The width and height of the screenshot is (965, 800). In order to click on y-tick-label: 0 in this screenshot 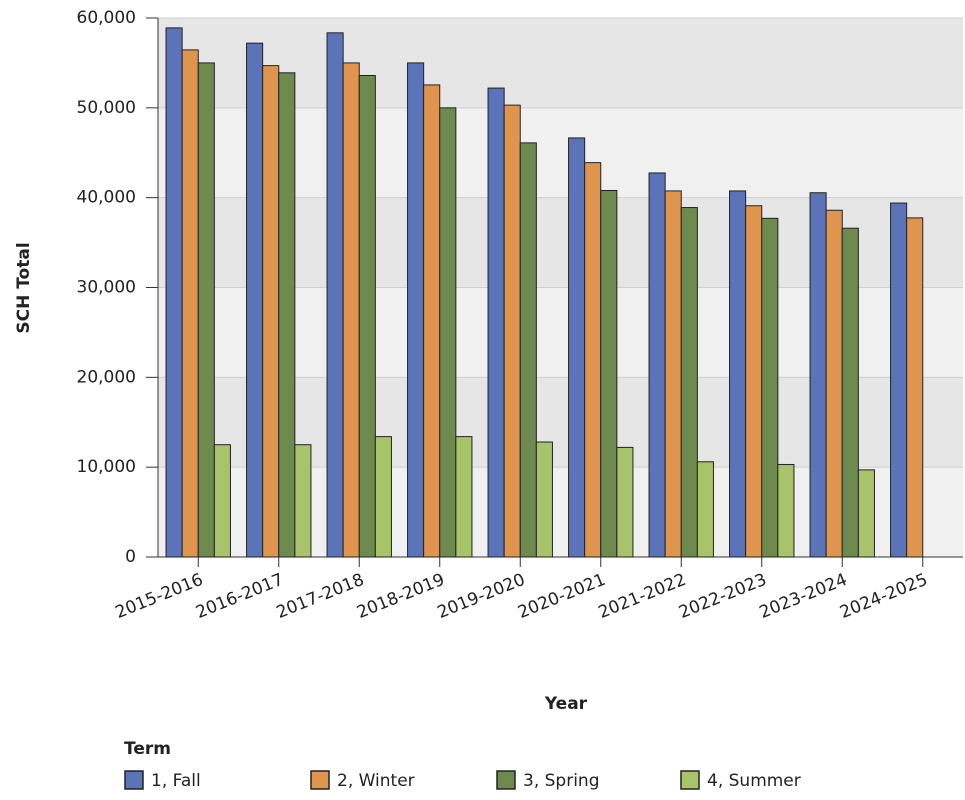, I will do `click(130, 557)`.